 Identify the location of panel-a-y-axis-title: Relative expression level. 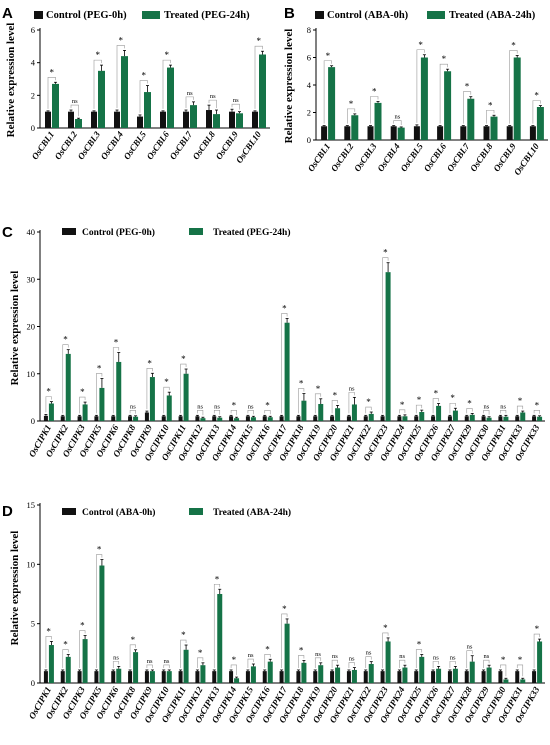
(11, 80).